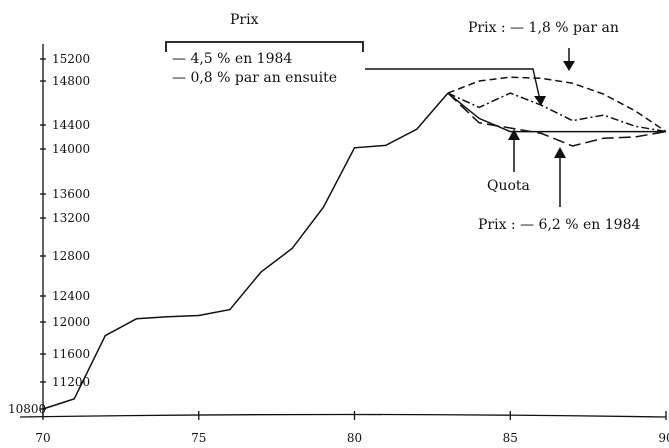 Image resolution: width=669 pixels, height=448 pixels. I want to click on y-tick-label: 12800, so click(71, 256).